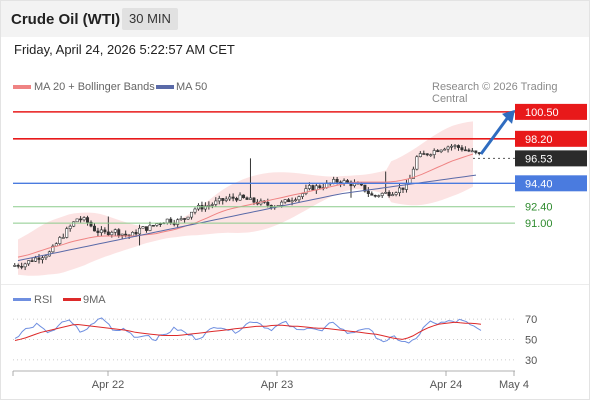 Image resolution: width=590 pixels, height=400 pixels. What do you see at coordinates (94, 300) in the screenshot?
I see `rsi-ma-legend-label: 9MA` at bounding box center [94, 300].